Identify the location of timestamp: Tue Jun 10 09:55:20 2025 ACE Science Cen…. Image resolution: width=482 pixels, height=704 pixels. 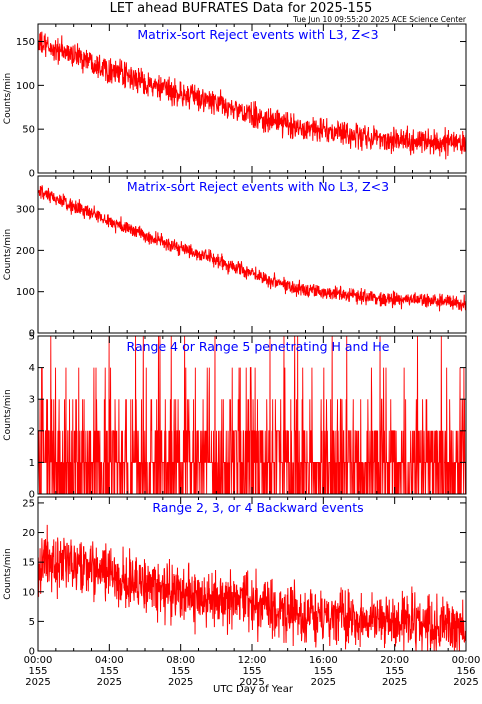
(379, 19).